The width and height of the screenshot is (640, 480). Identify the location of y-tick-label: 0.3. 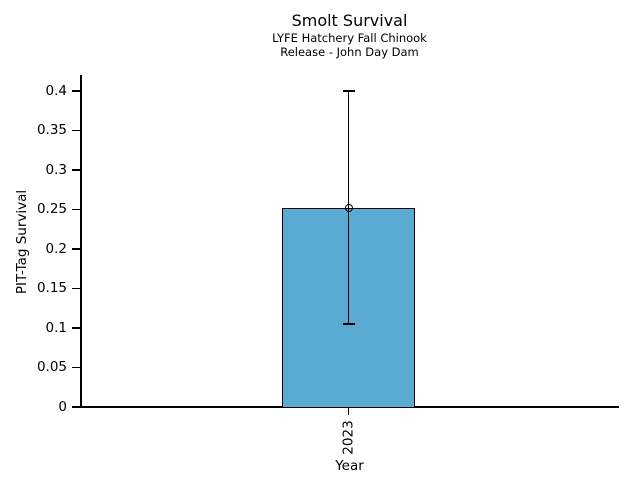
(56, 169).